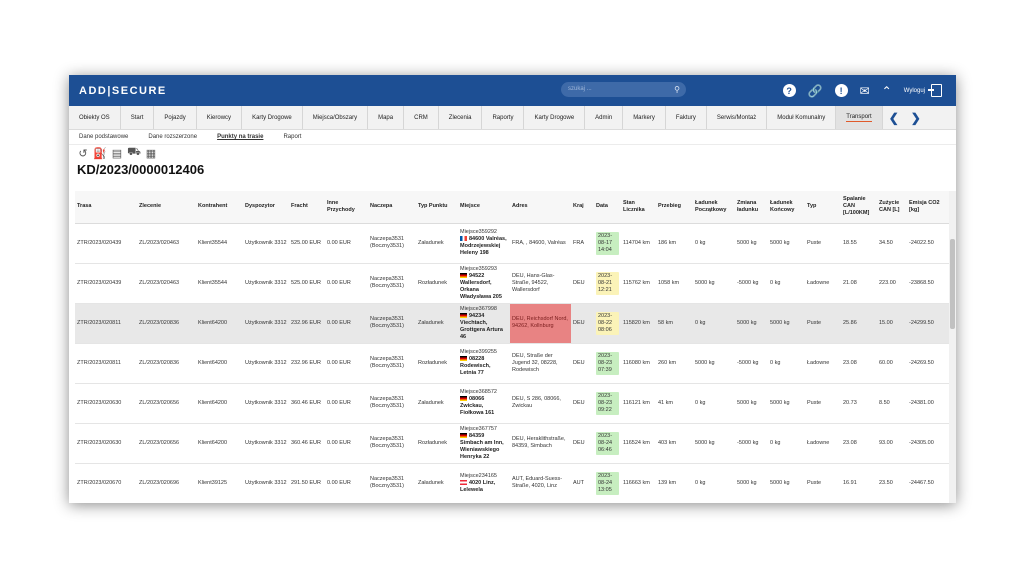 This screenshot has width=1024, height=576. What do you see at coordinates (928, 207) in the screenshot?
I see `column-header: Emisja CO2 [kg]` at bounding box center [928, 207].